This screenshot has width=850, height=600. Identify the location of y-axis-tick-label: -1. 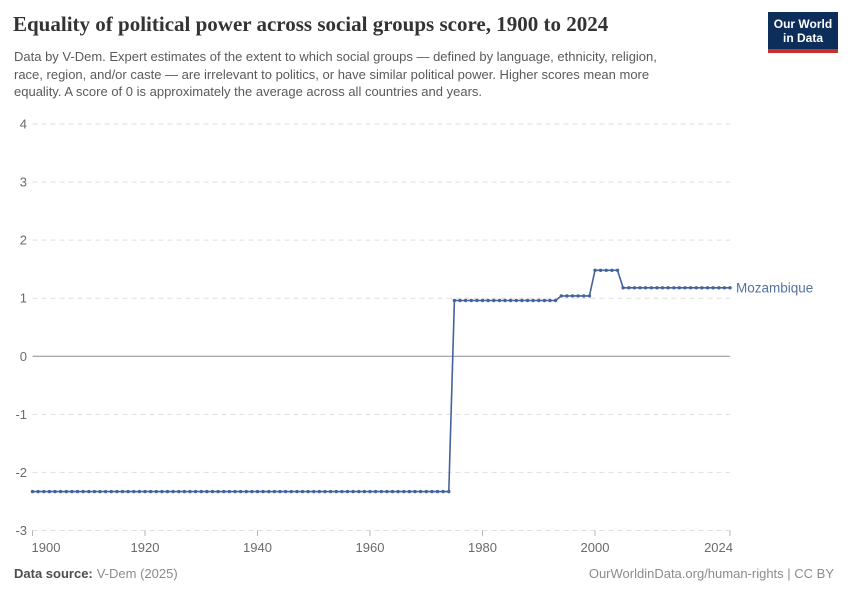
(21, 414).